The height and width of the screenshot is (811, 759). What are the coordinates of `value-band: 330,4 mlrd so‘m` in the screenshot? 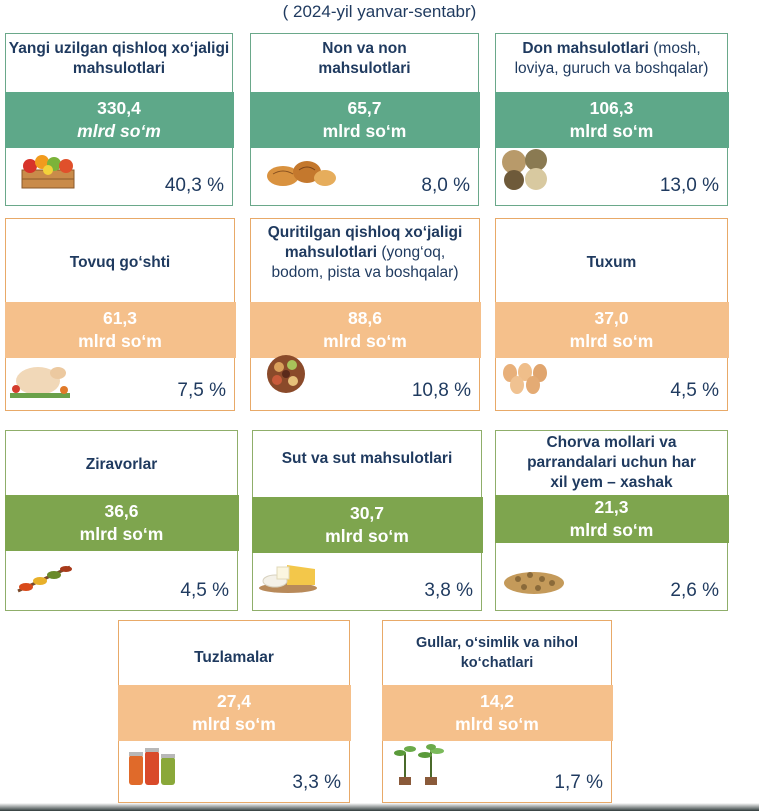 It's located at (119, 120).